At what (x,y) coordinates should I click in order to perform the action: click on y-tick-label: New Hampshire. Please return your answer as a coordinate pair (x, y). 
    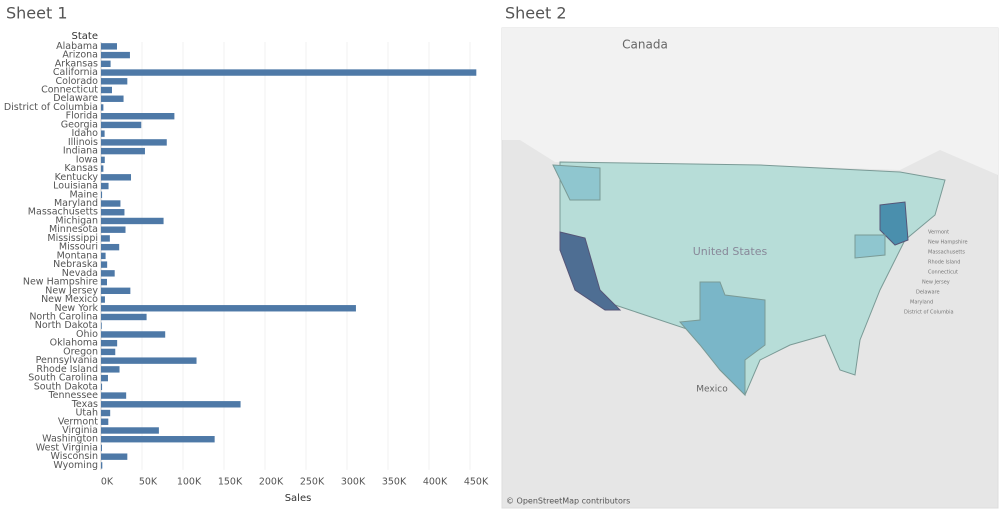
    Looking at the image, I should click on (60, 282).